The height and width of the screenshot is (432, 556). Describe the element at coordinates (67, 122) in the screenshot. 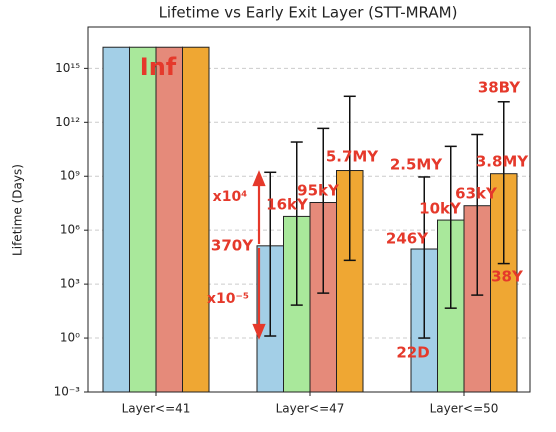

I see `y-tick-label: 10¹²` at that location.